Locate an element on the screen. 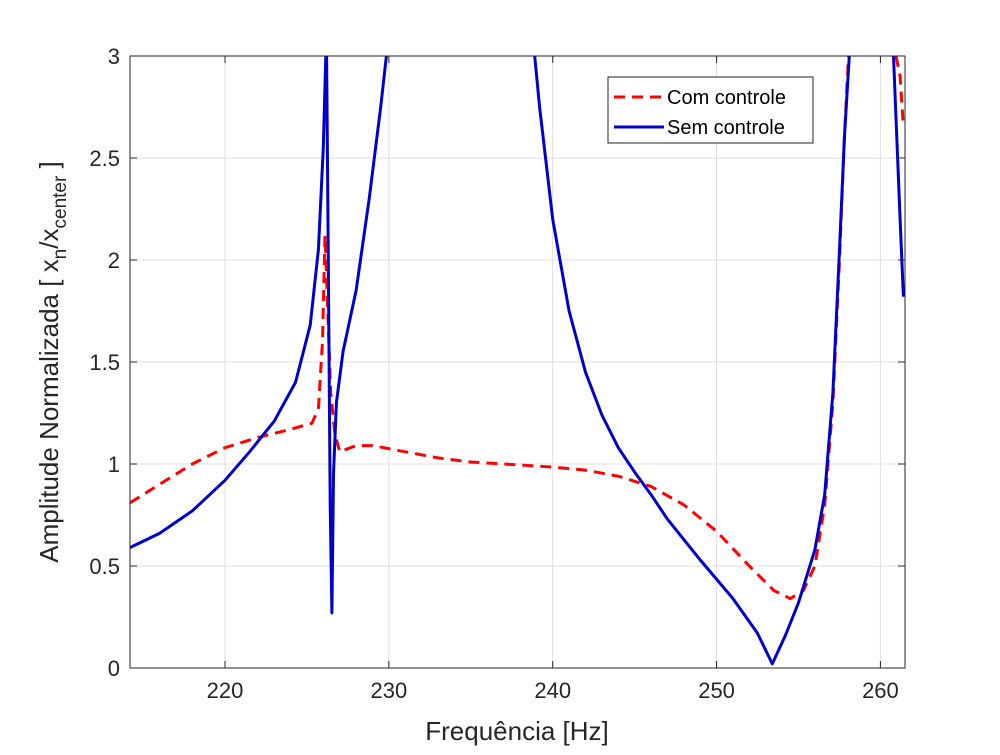 Image resolution: width=1000 pixels, height=755 pixels. y-tick-label: 0 is located at coordinates (114, 668).